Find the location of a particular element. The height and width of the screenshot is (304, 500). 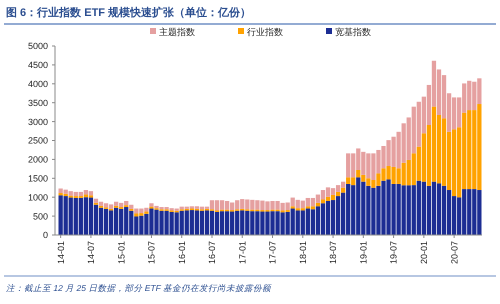

legend-label: 行业指数 is located at coordinates (265, 32).